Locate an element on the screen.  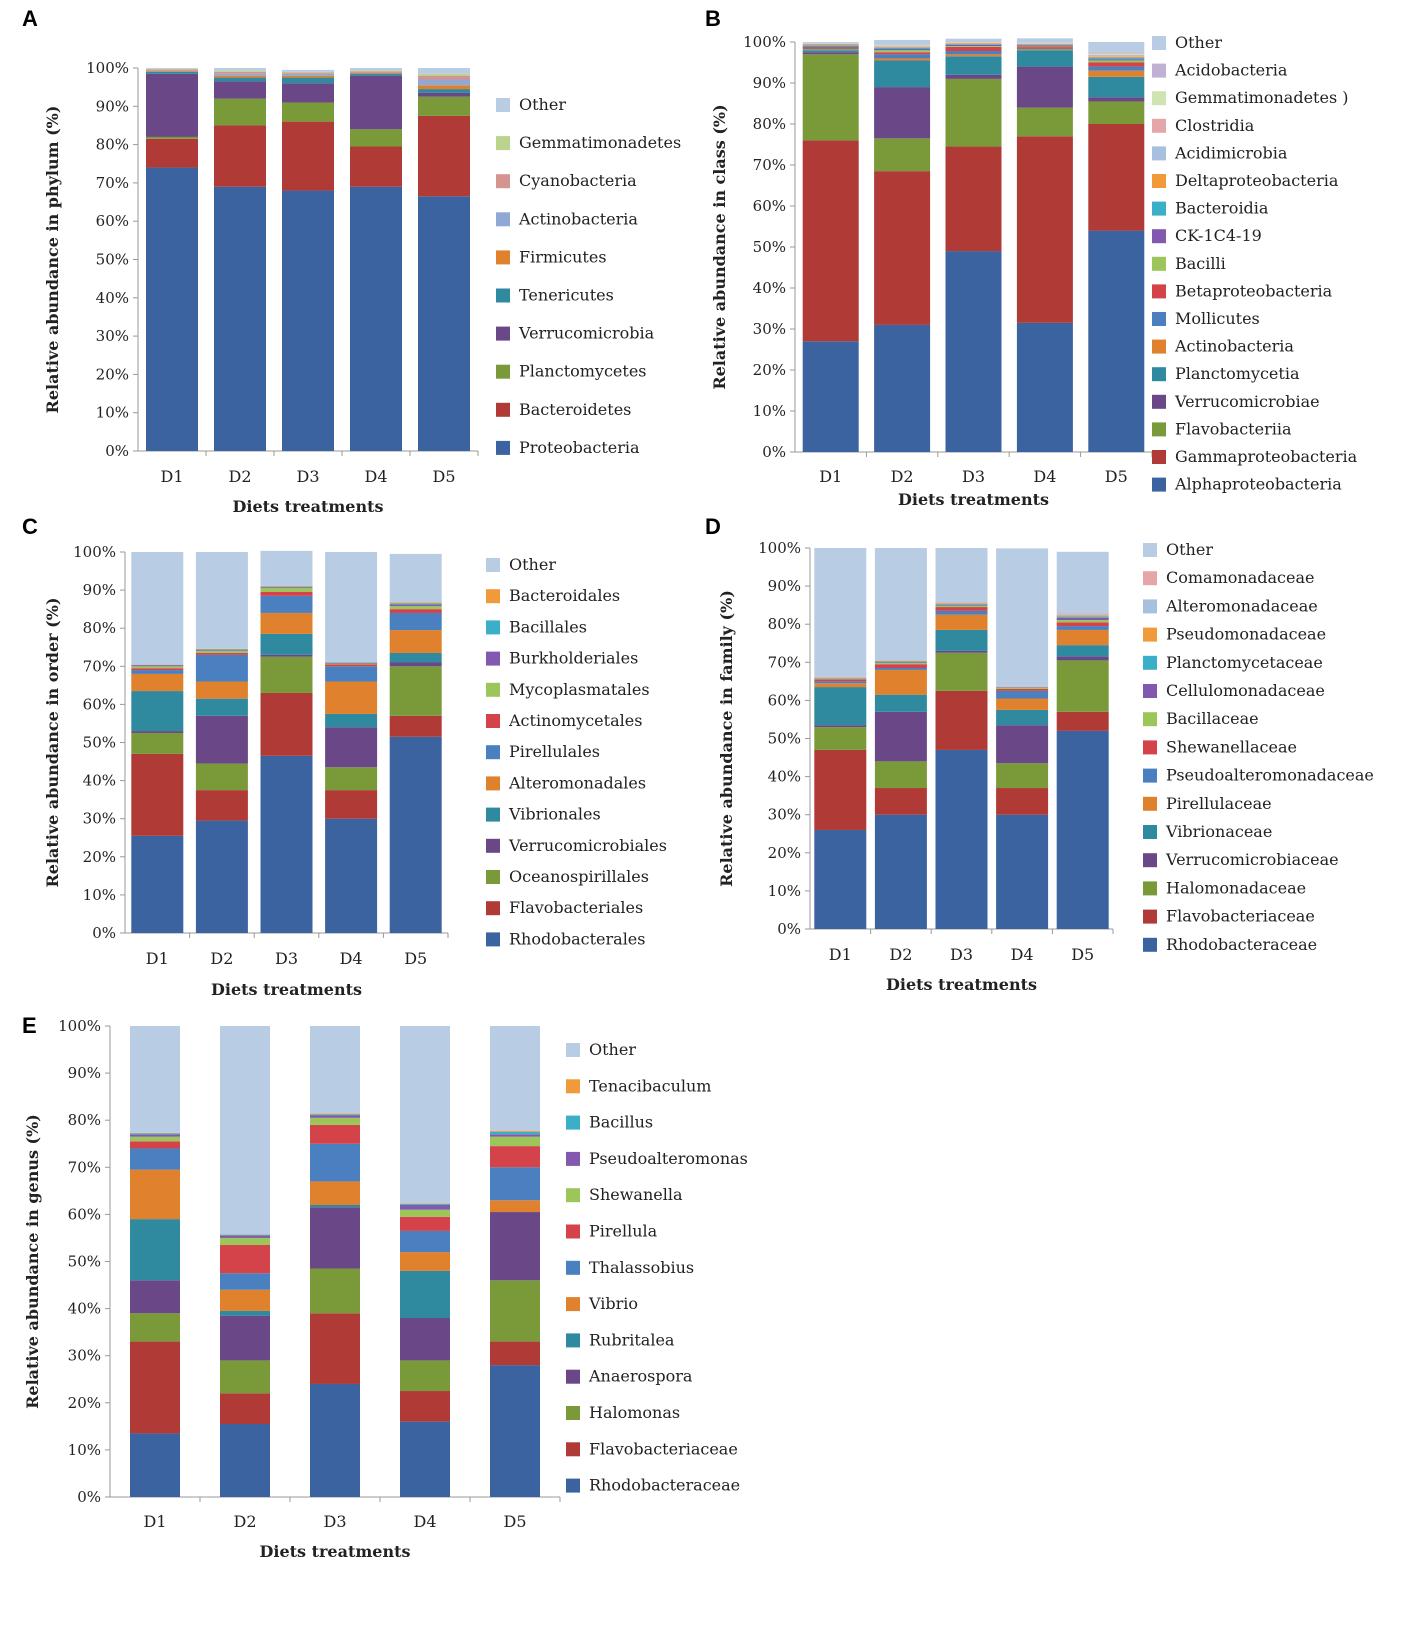
legend-label: Alphaproteobacteria is located at coordinates (1258, 484).